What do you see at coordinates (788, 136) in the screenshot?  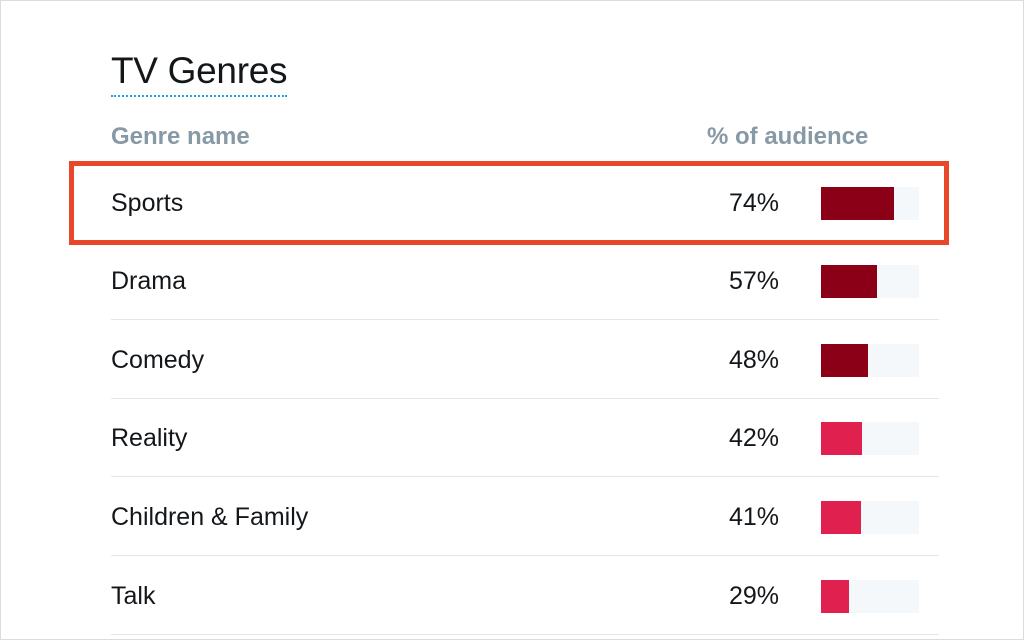 I see `column-header-percent-audience: % of audience` at bounding box center [788, 136].